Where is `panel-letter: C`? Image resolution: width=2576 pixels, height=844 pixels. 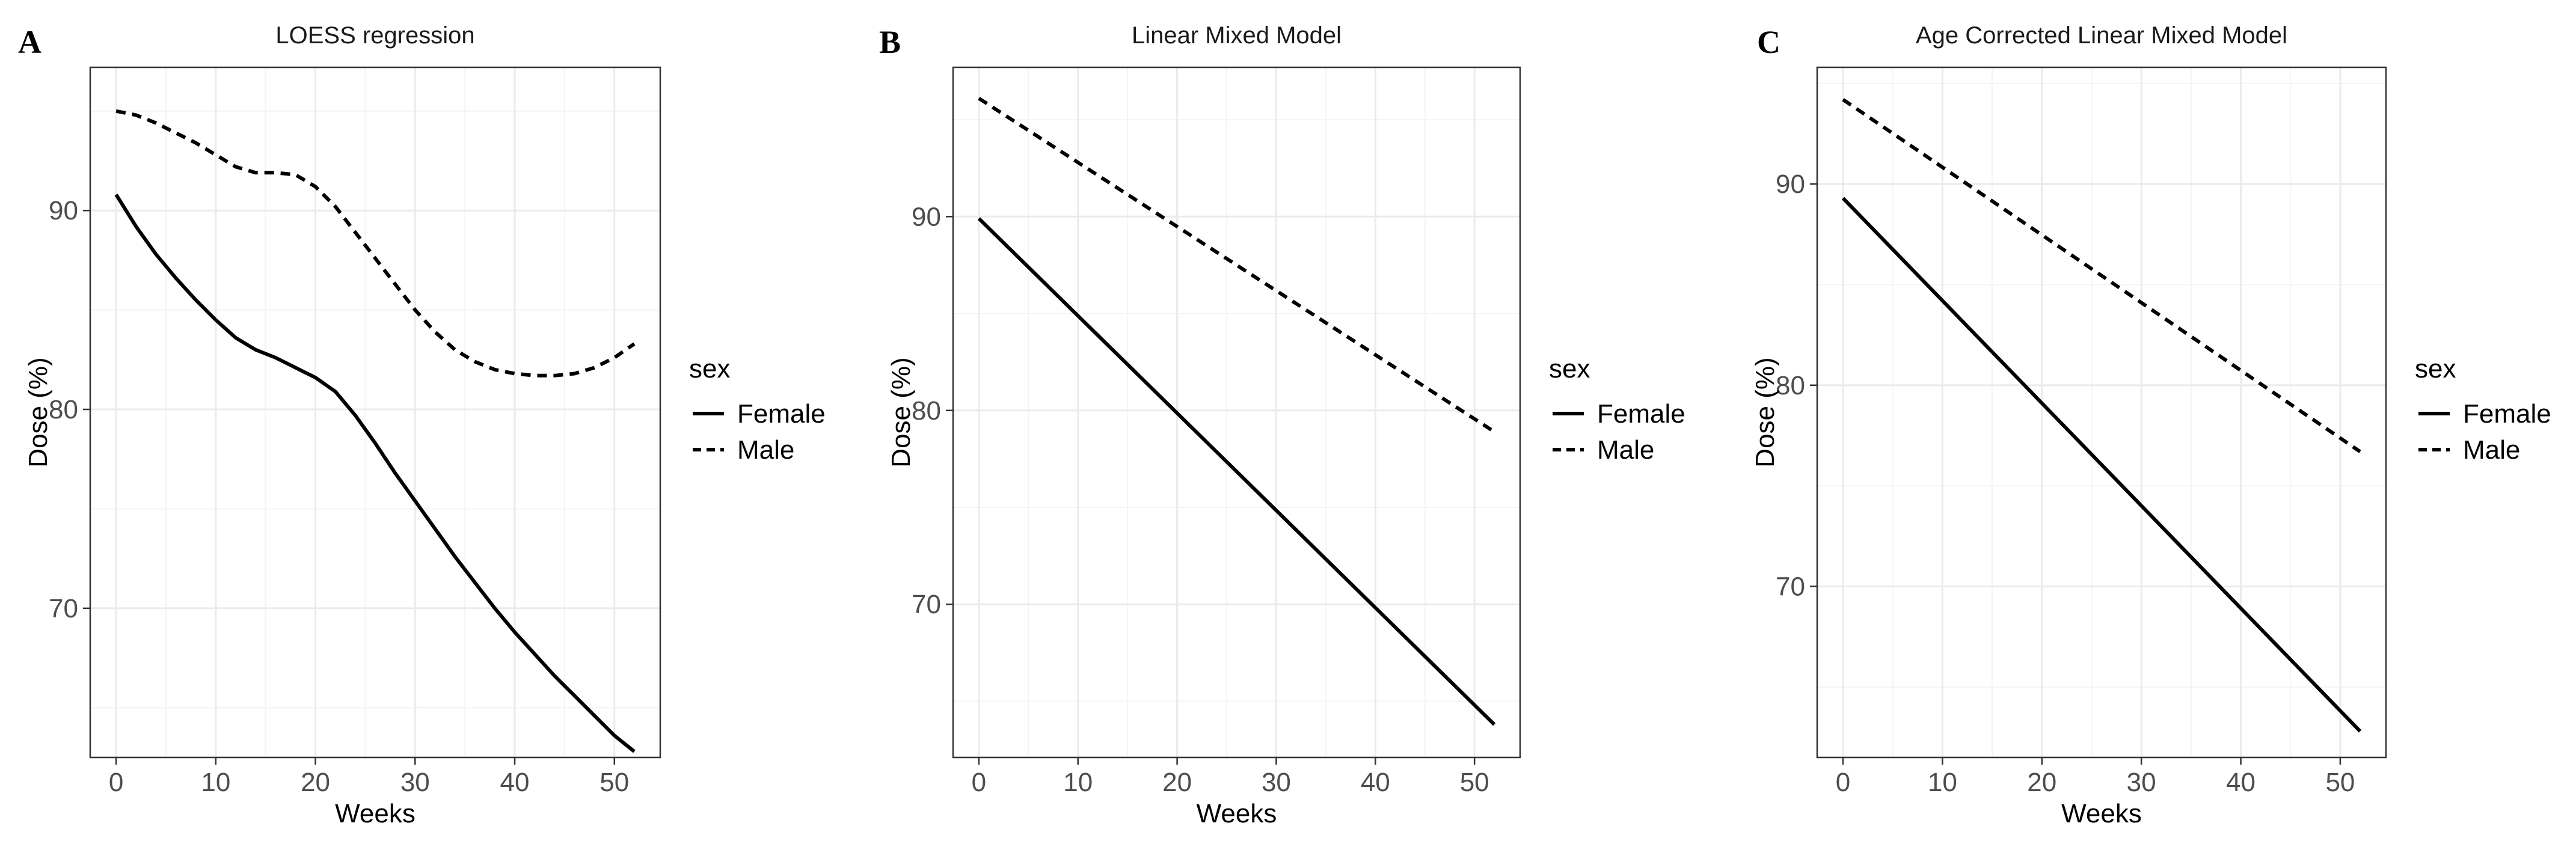 panel-letter: C is located at coordinates (1768, 42).